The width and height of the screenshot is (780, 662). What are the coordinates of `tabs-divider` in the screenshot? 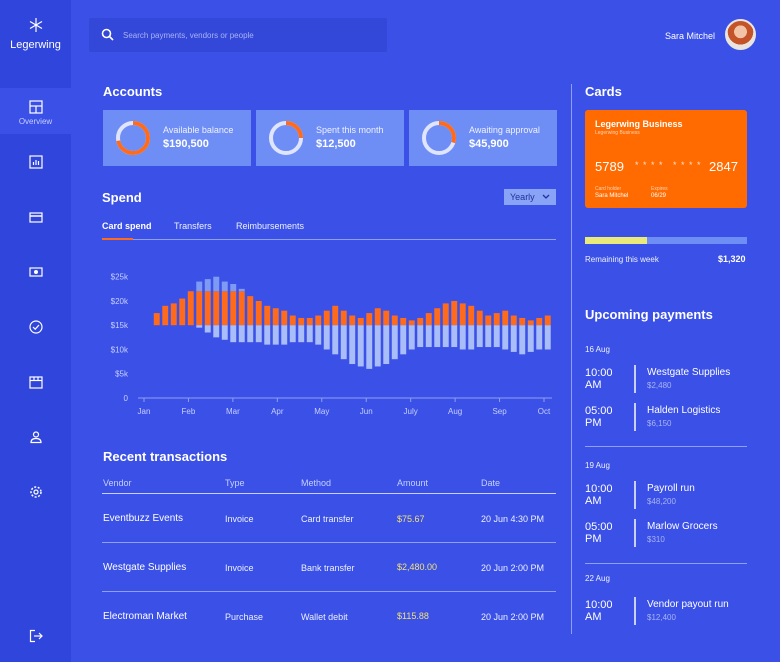 It's located at (329, 239).